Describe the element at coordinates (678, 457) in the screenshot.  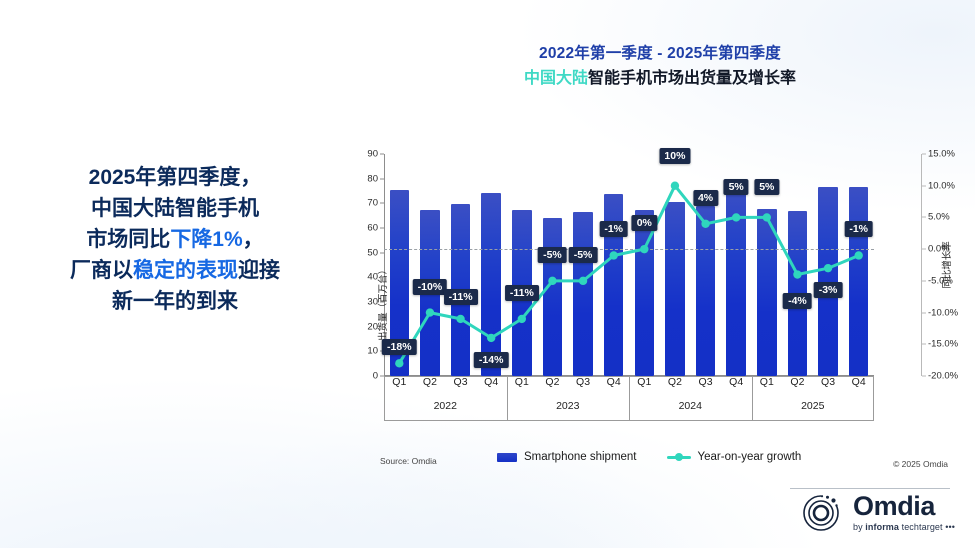
I see `line-swatch-icon` at that location.